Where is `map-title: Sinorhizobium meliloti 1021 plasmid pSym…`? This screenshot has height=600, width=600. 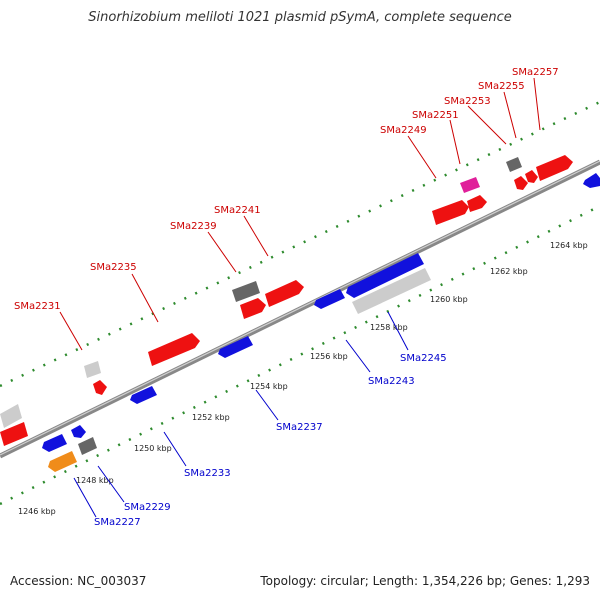
map-title: Sinorhizobium meliloti 1021 plasmid pSym… is located at coordinates (300, 17).